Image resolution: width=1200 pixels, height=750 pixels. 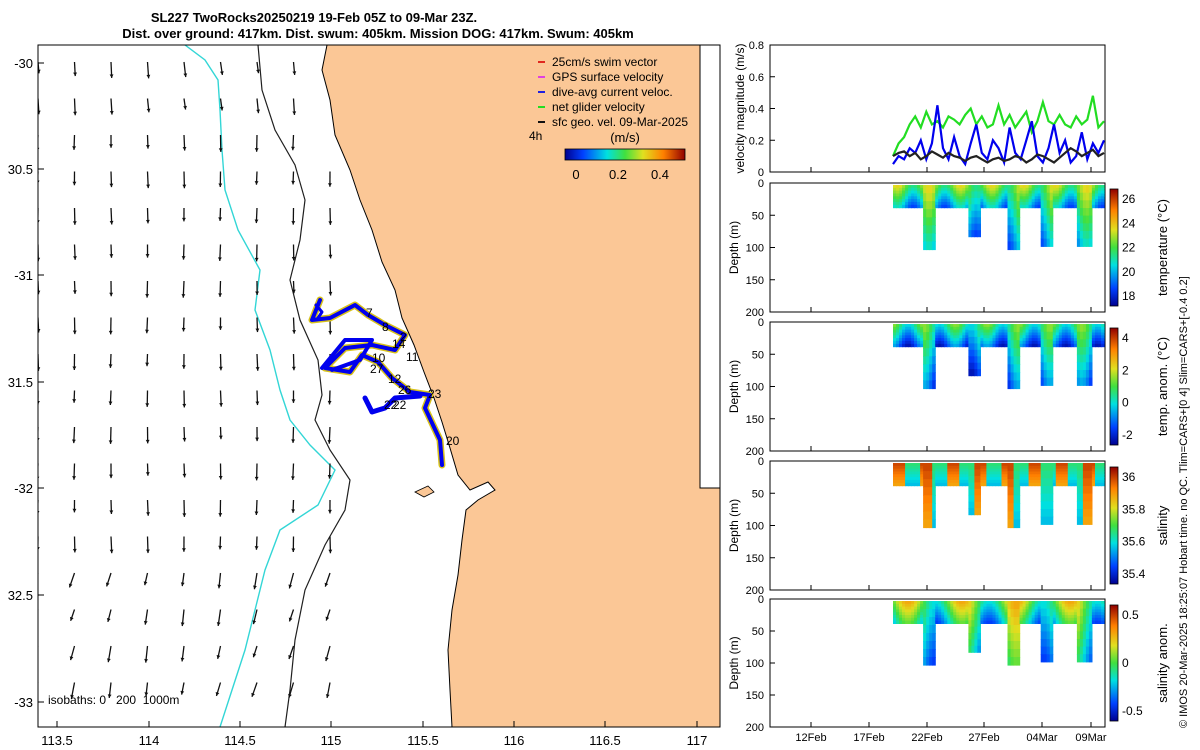 I want to click on panel-colorbar-tick: 4, so click(x=1125, y=338).